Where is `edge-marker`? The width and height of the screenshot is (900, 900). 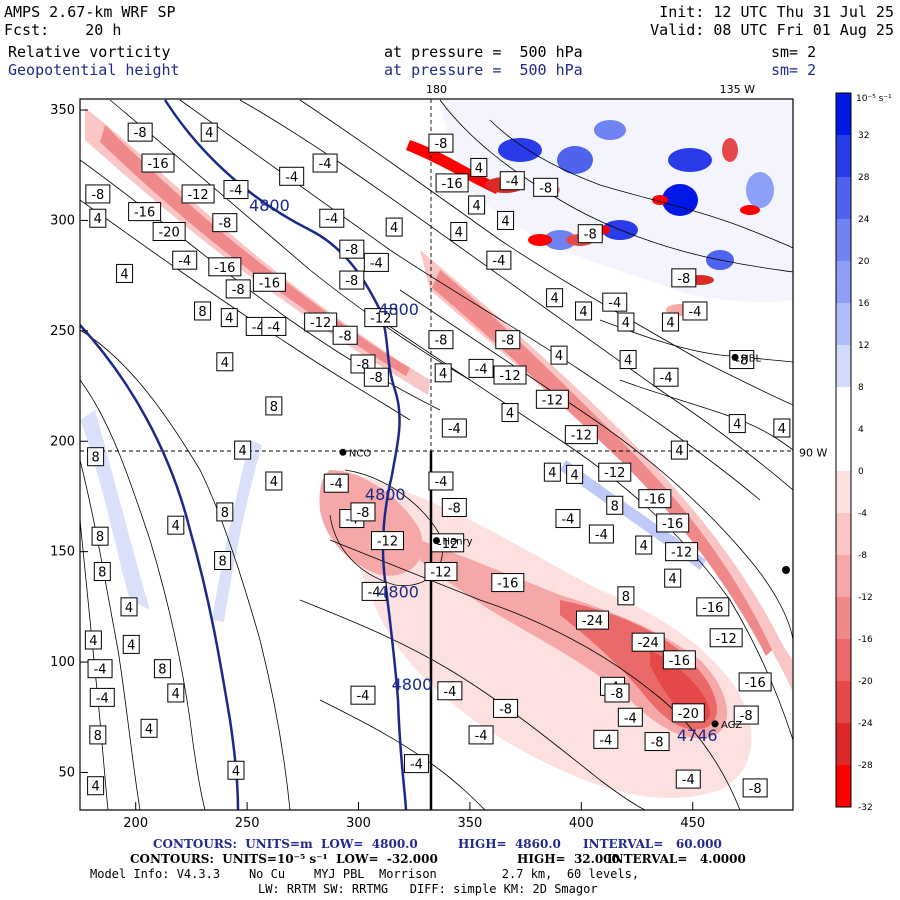 edge-marker is located at coordinates (786, 570).